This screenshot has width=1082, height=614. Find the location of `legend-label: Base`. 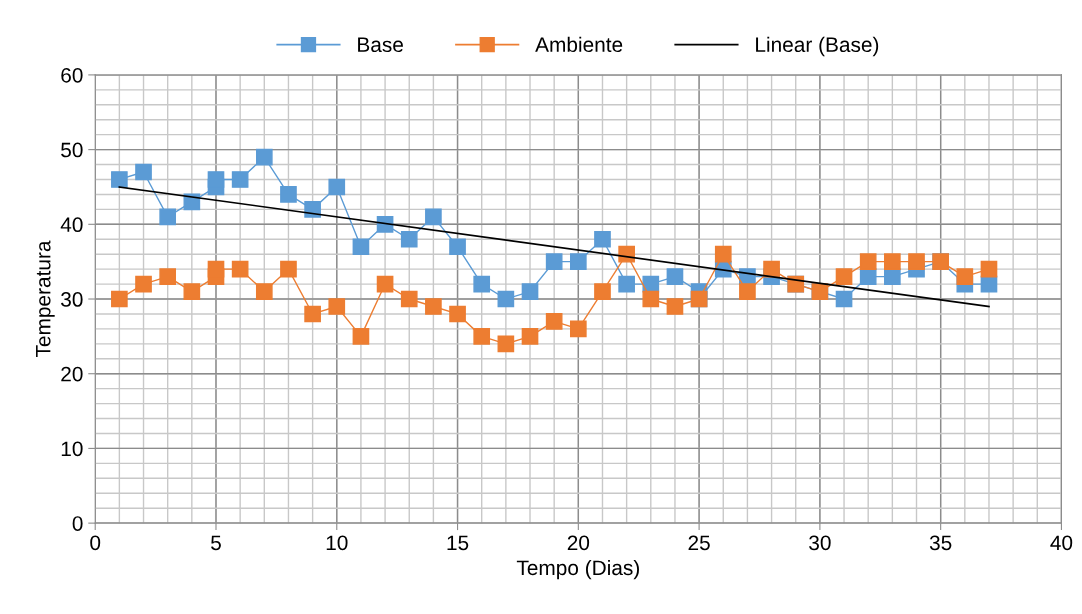

legend-label: Base is located at coordinates (380, 45).